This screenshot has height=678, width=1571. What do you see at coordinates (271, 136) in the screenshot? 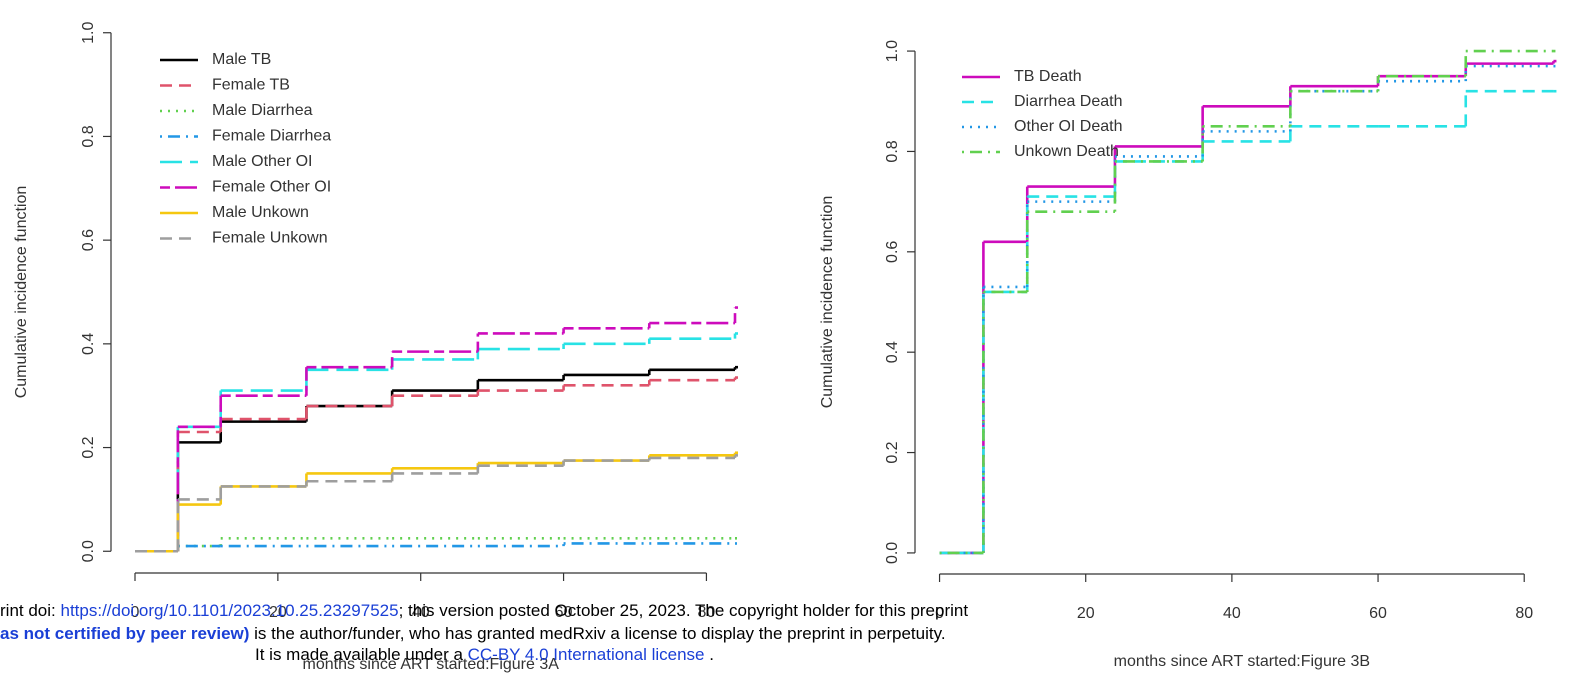
I see `legend-label: Female Diarrhea` at bounding box center [271, 136].